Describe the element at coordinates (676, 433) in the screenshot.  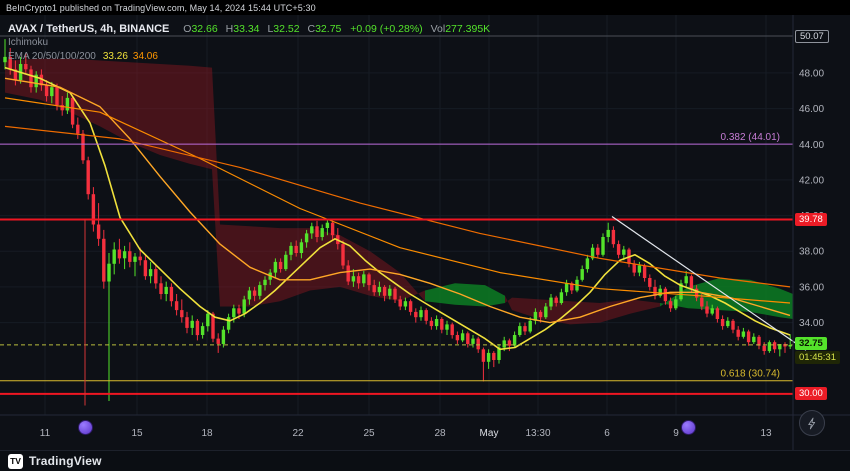
I see `svg-text: 9` at that location.